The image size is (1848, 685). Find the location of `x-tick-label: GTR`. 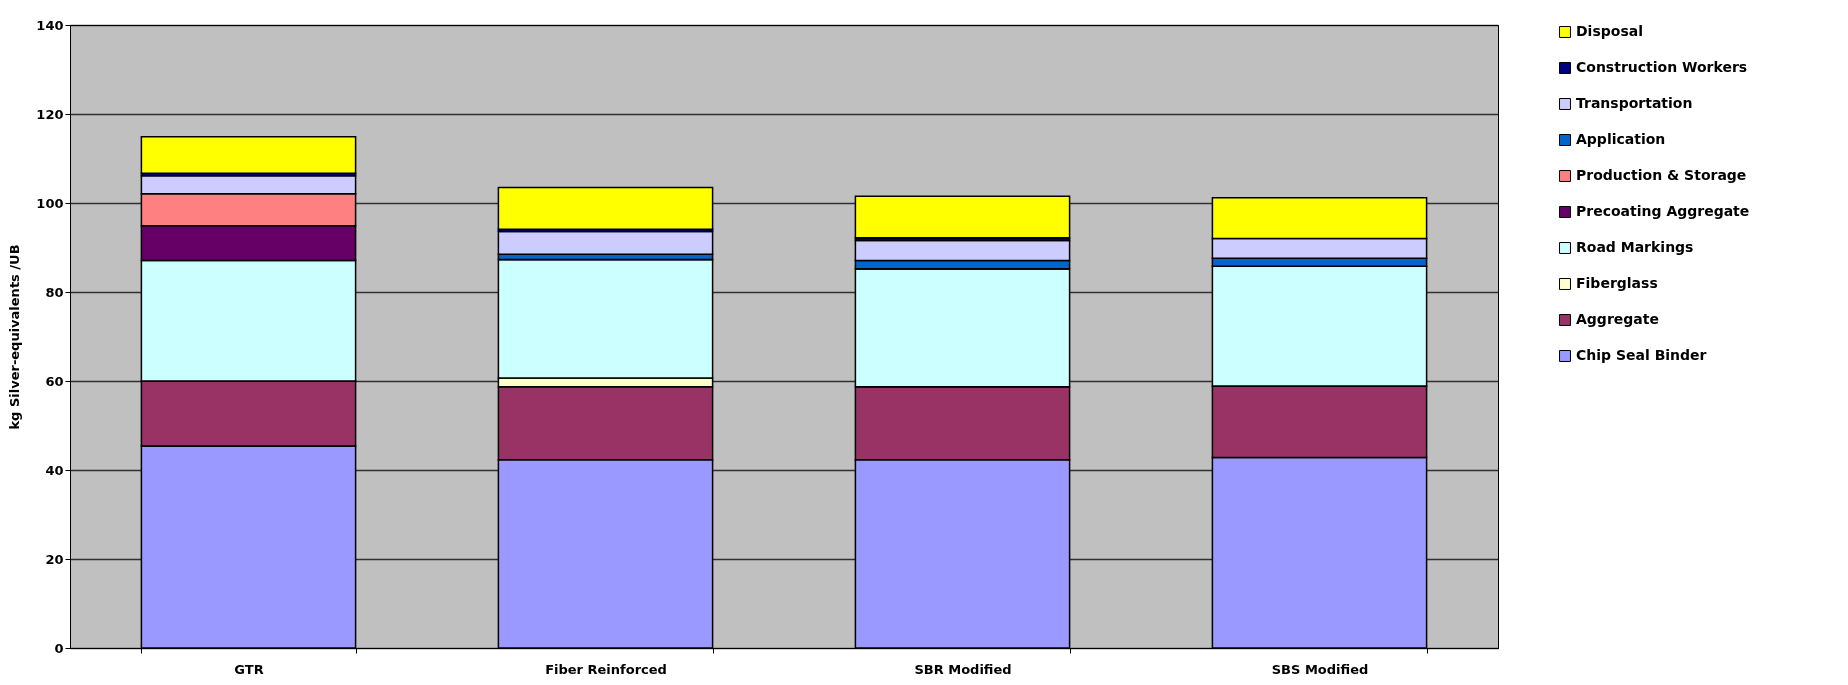

x-tick-label: GTR is located at coordinates (249, 669).